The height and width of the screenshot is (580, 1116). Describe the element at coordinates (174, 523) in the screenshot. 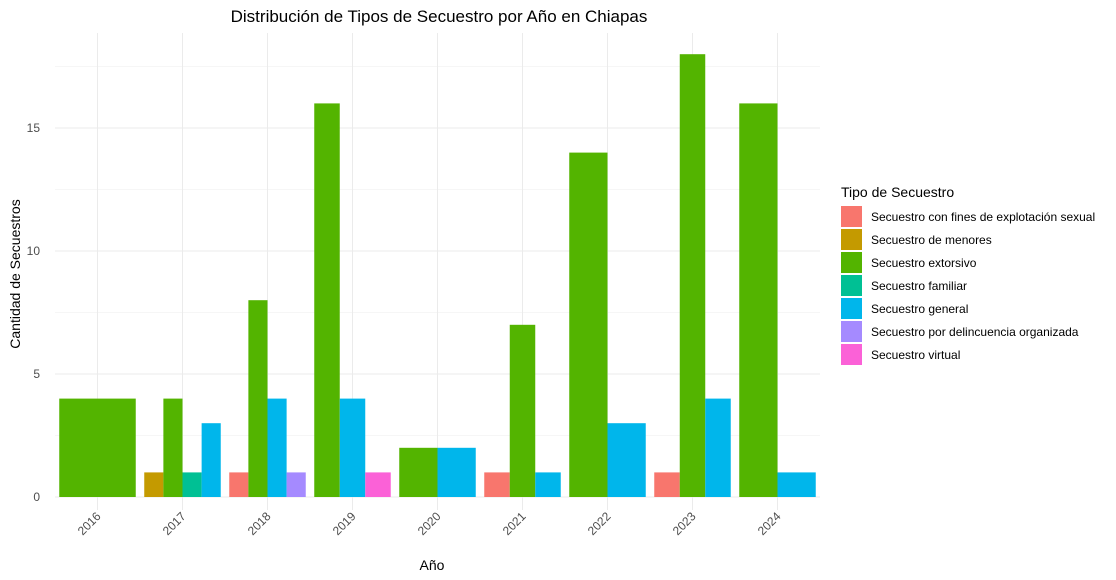

I see `x-tick-label: 2017` at that location.